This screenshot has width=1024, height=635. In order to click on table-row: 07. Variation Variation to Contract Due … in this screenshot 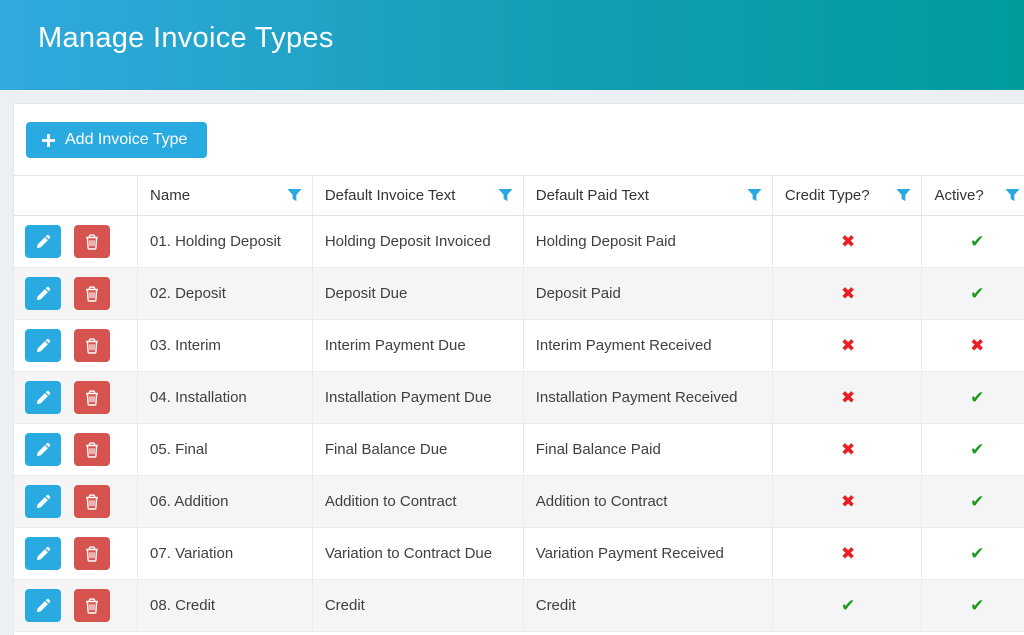, I will do `click(519, 553)`.